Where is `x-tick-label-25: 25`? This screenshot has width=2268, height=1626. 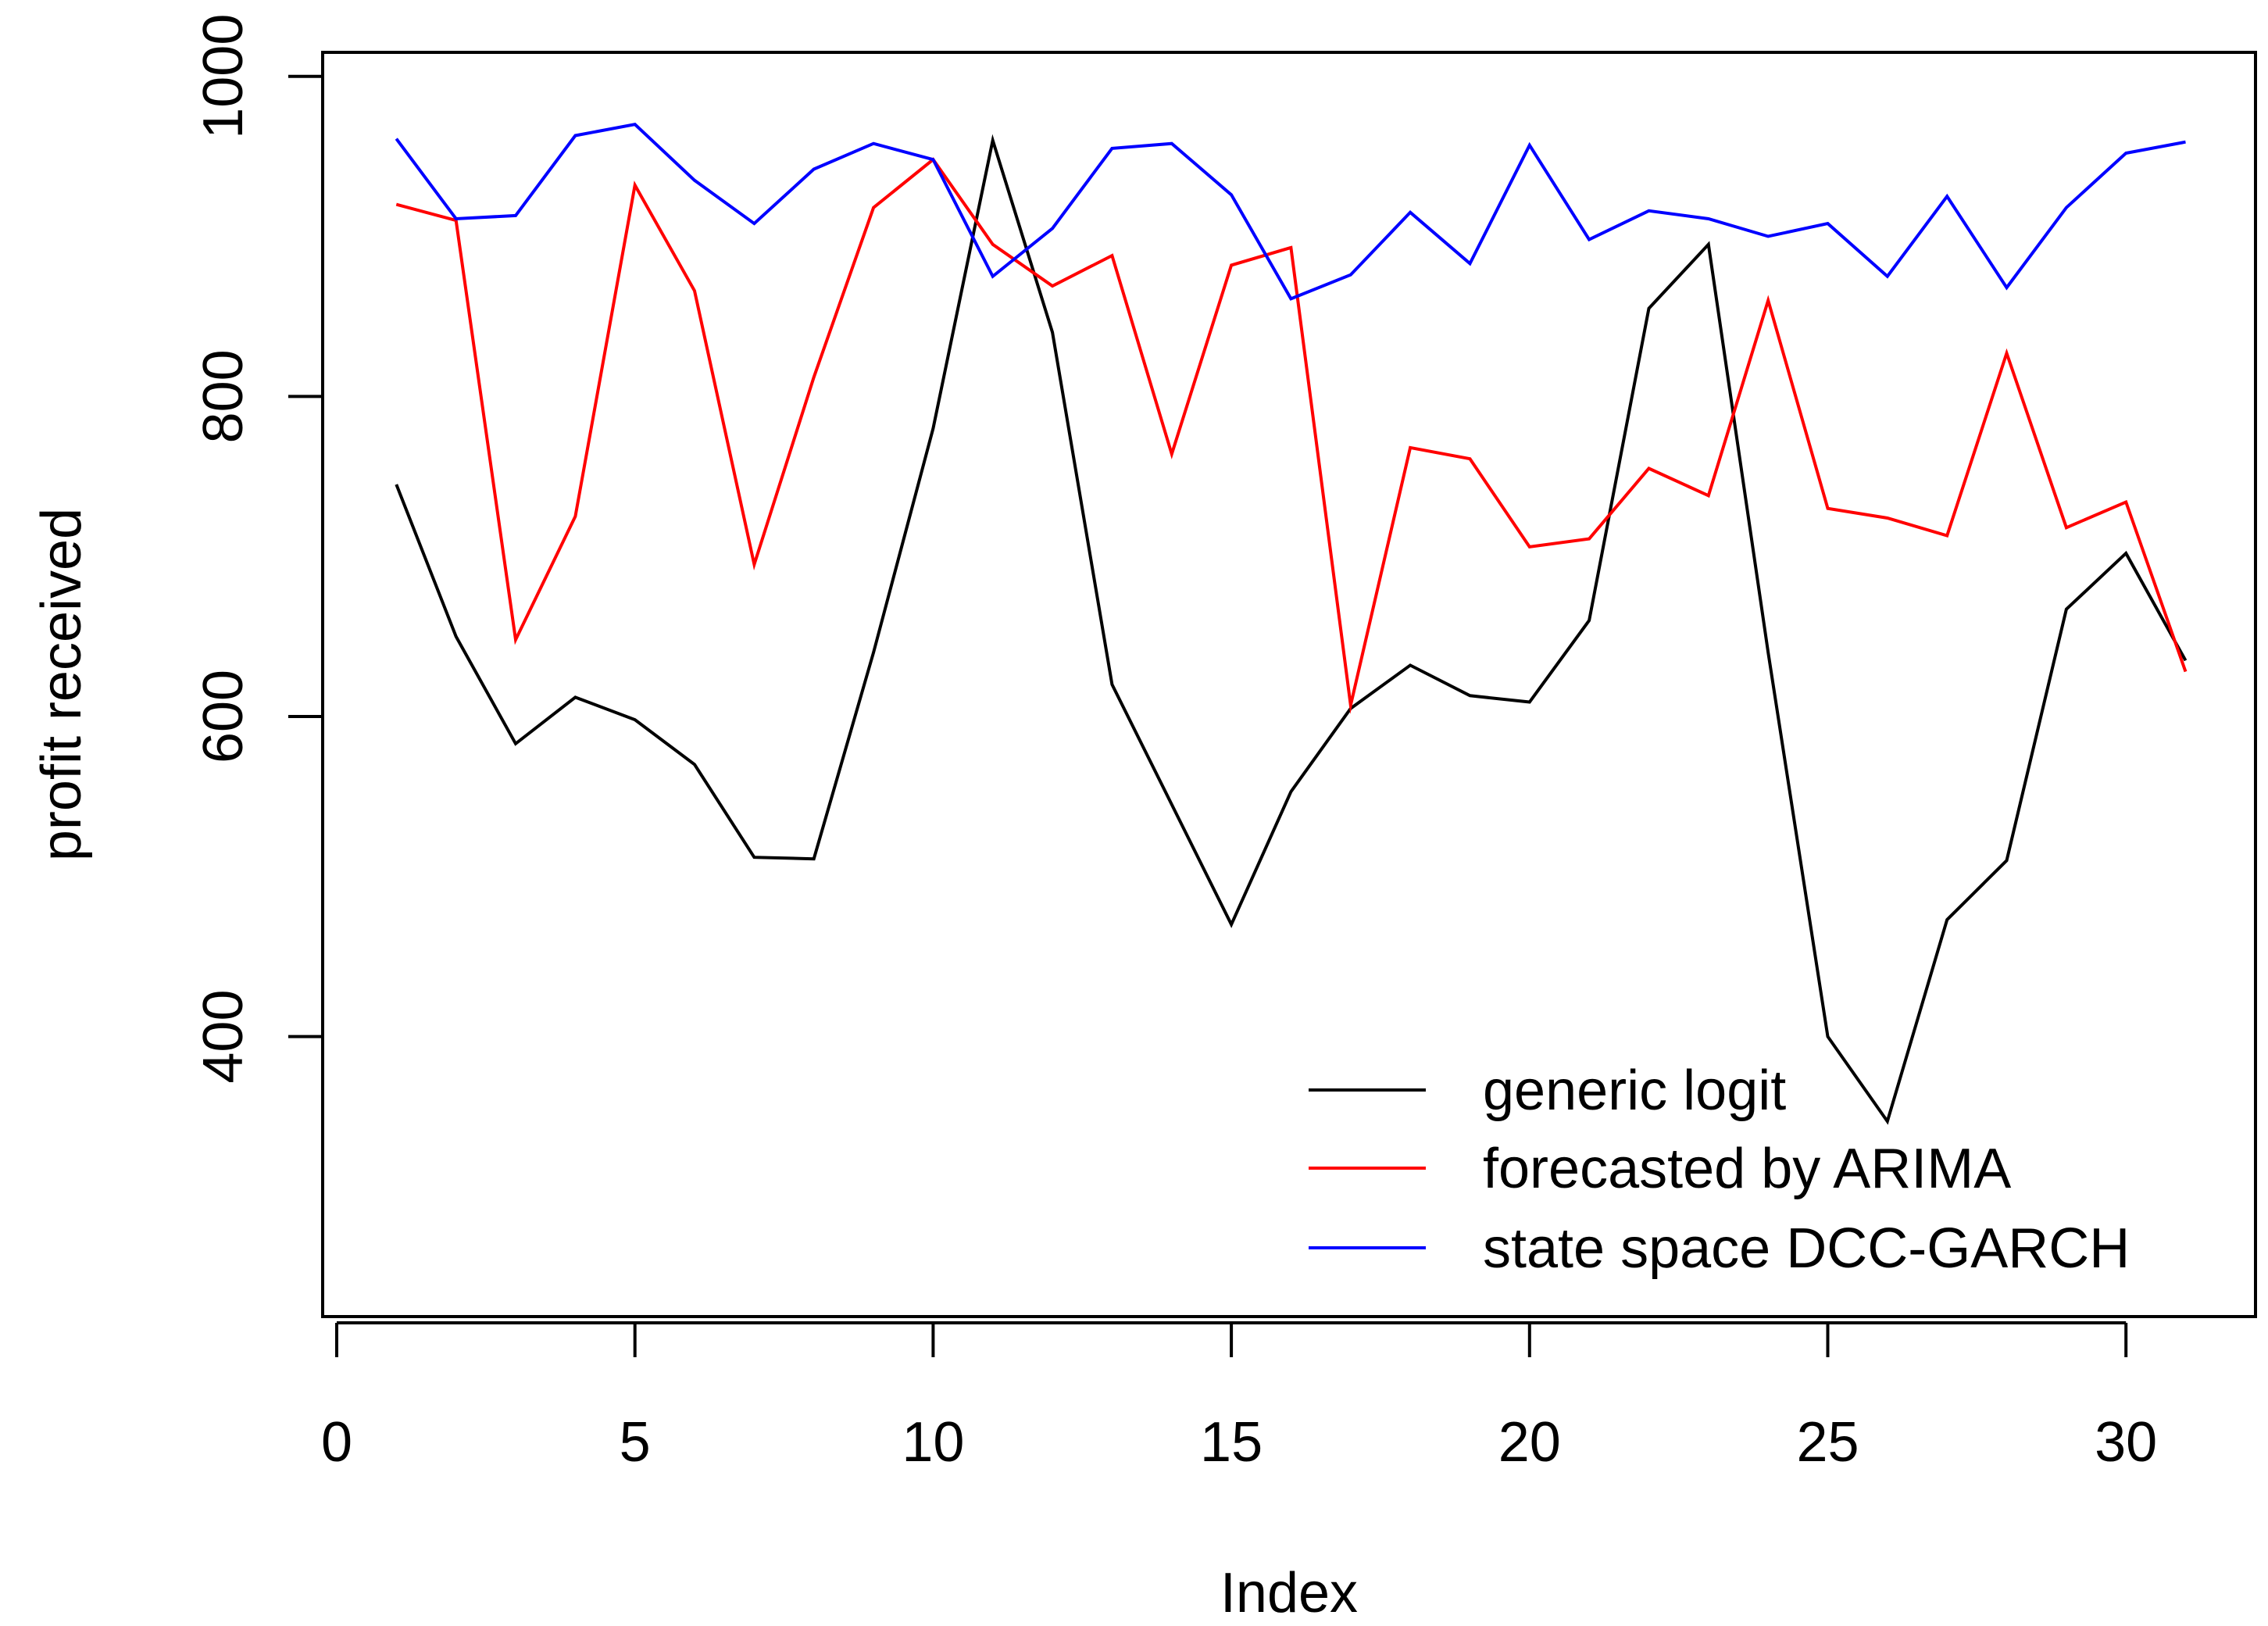
x-tick-label-25: 25 is located at coordinates (1827, 1443).